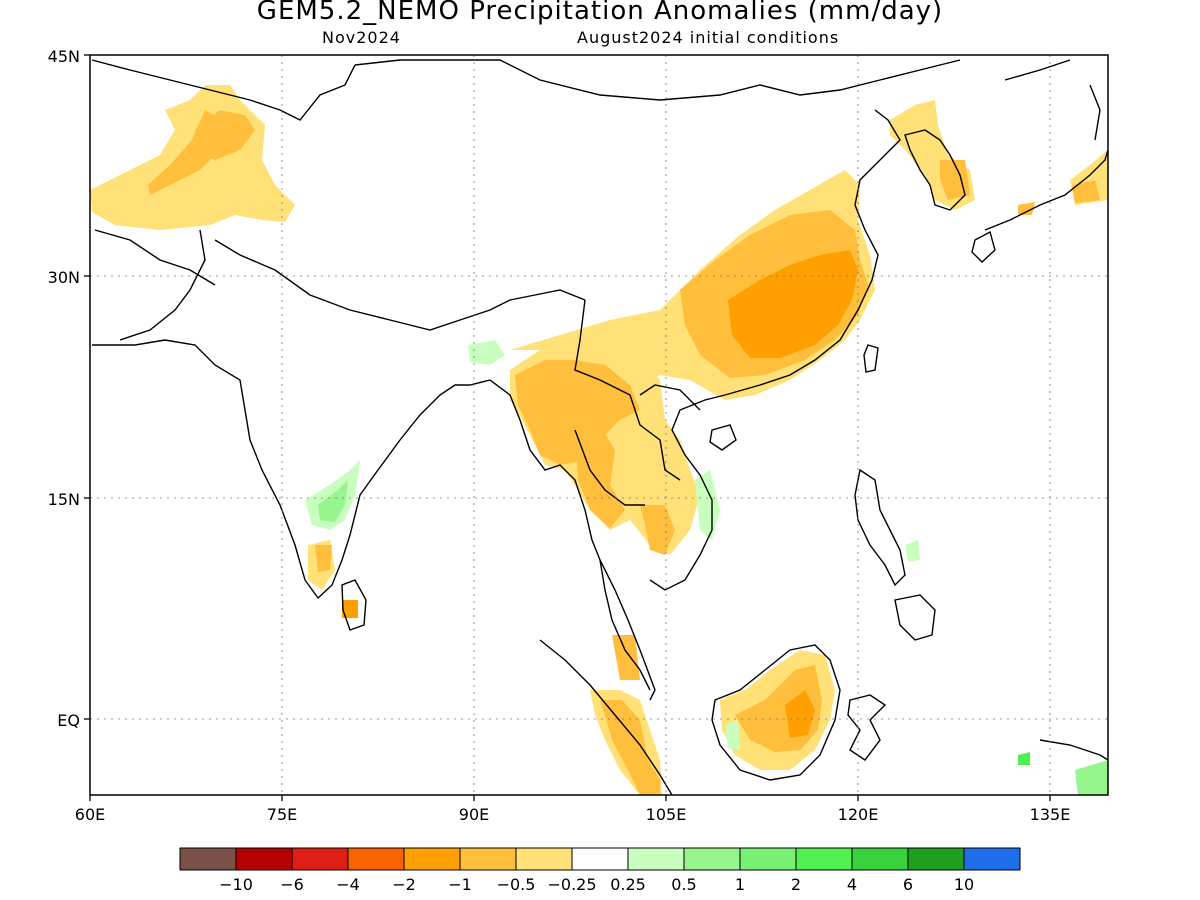  Describe the element at coordinates (516, 884) in the screenshot. I see `colorbar-label: −0.5` at that location.